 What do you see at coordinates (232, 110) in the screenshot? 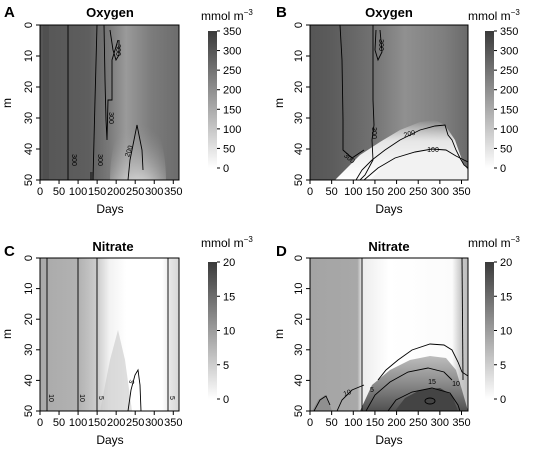
I see `colorbar-tick-label: 150` at bounding box center [232, 110].